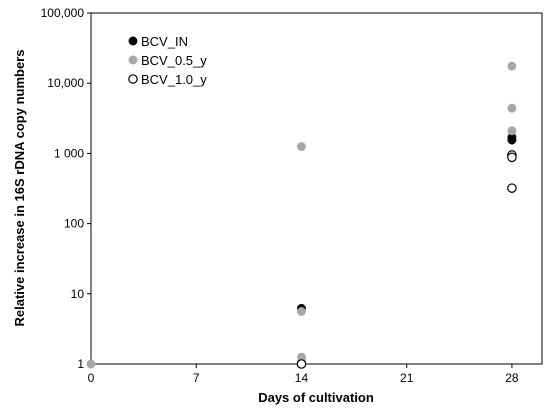 The height and width of the screenshot is (409, 550). Describe the element at coordinates (174, 79) in the screenshot. I see `legend-label: BCV_1.0_y` at that location.